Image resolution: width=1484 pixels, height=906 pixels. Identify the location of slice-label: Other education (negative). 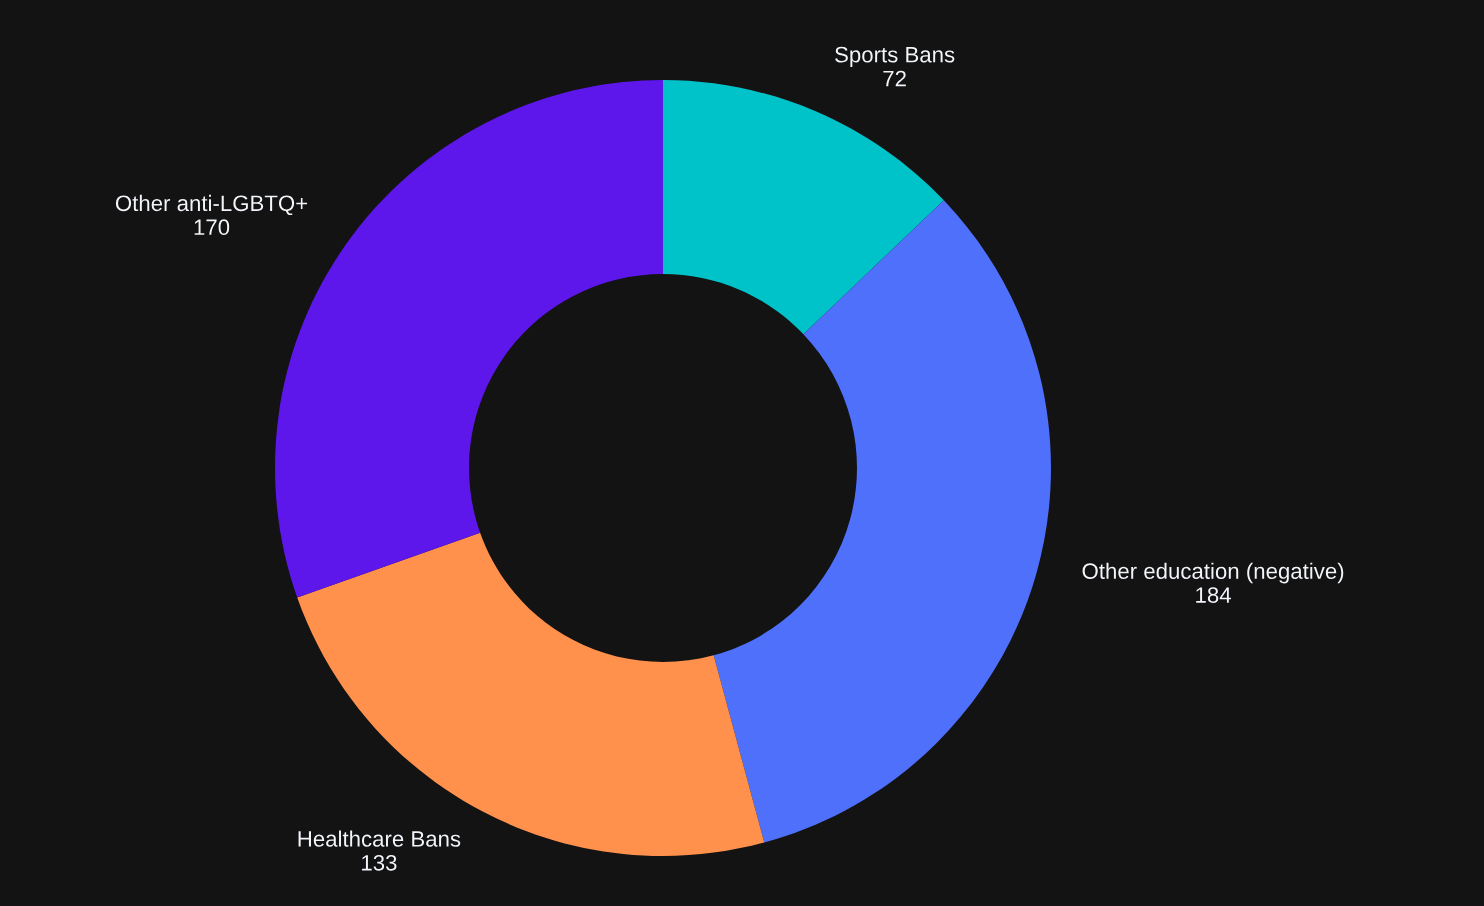
(1213, 573).